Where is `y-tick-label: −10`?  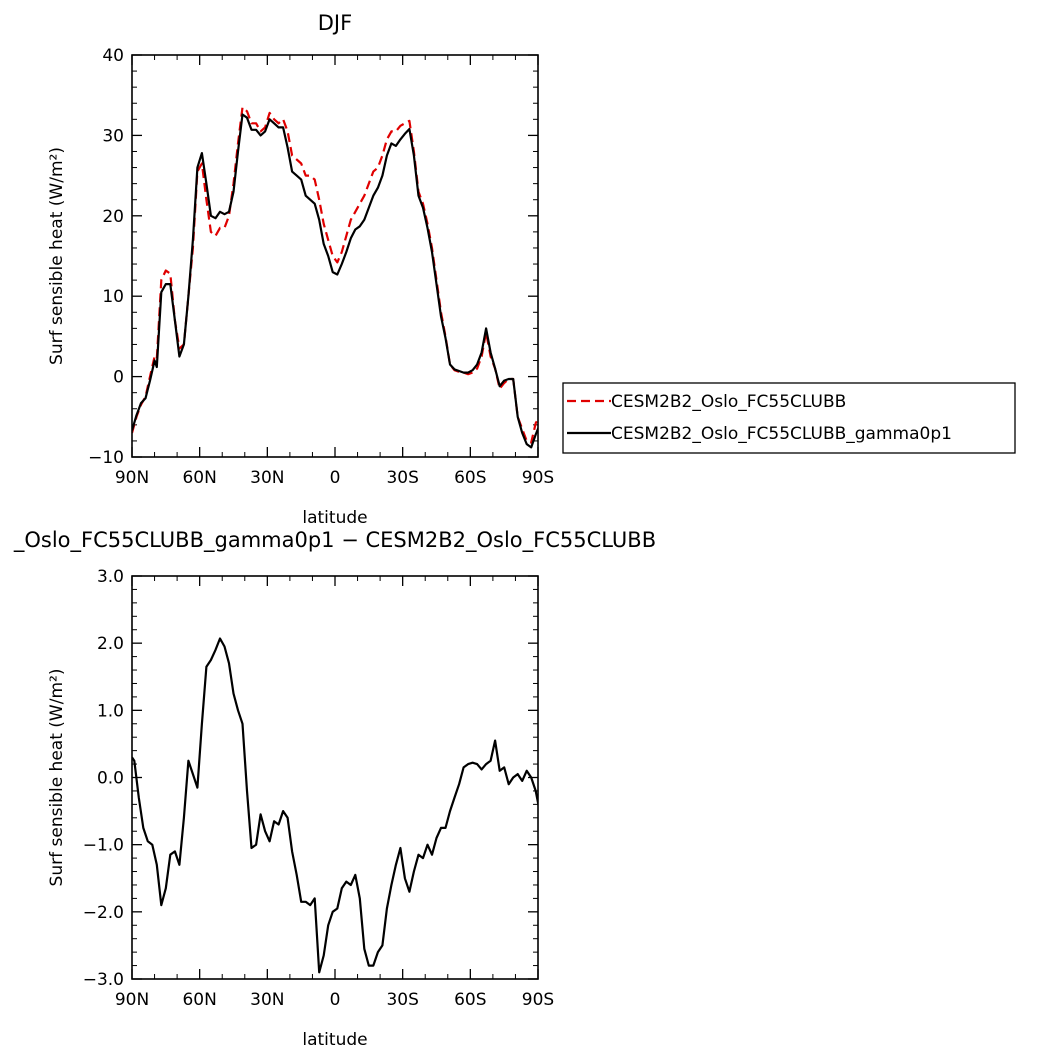 y-tick-label: −10 is located at coordinates (106, 458).